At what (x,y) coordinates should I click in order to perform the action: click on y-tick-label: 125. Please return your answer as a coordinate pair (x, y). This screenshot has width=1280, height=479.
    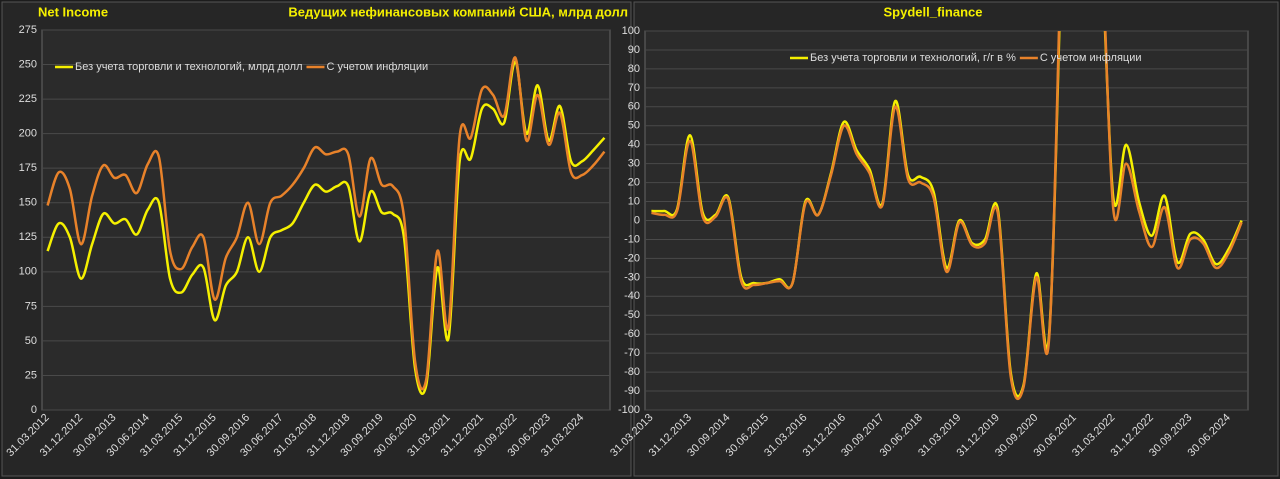
    Looking at the image, I should click on (28, 237).